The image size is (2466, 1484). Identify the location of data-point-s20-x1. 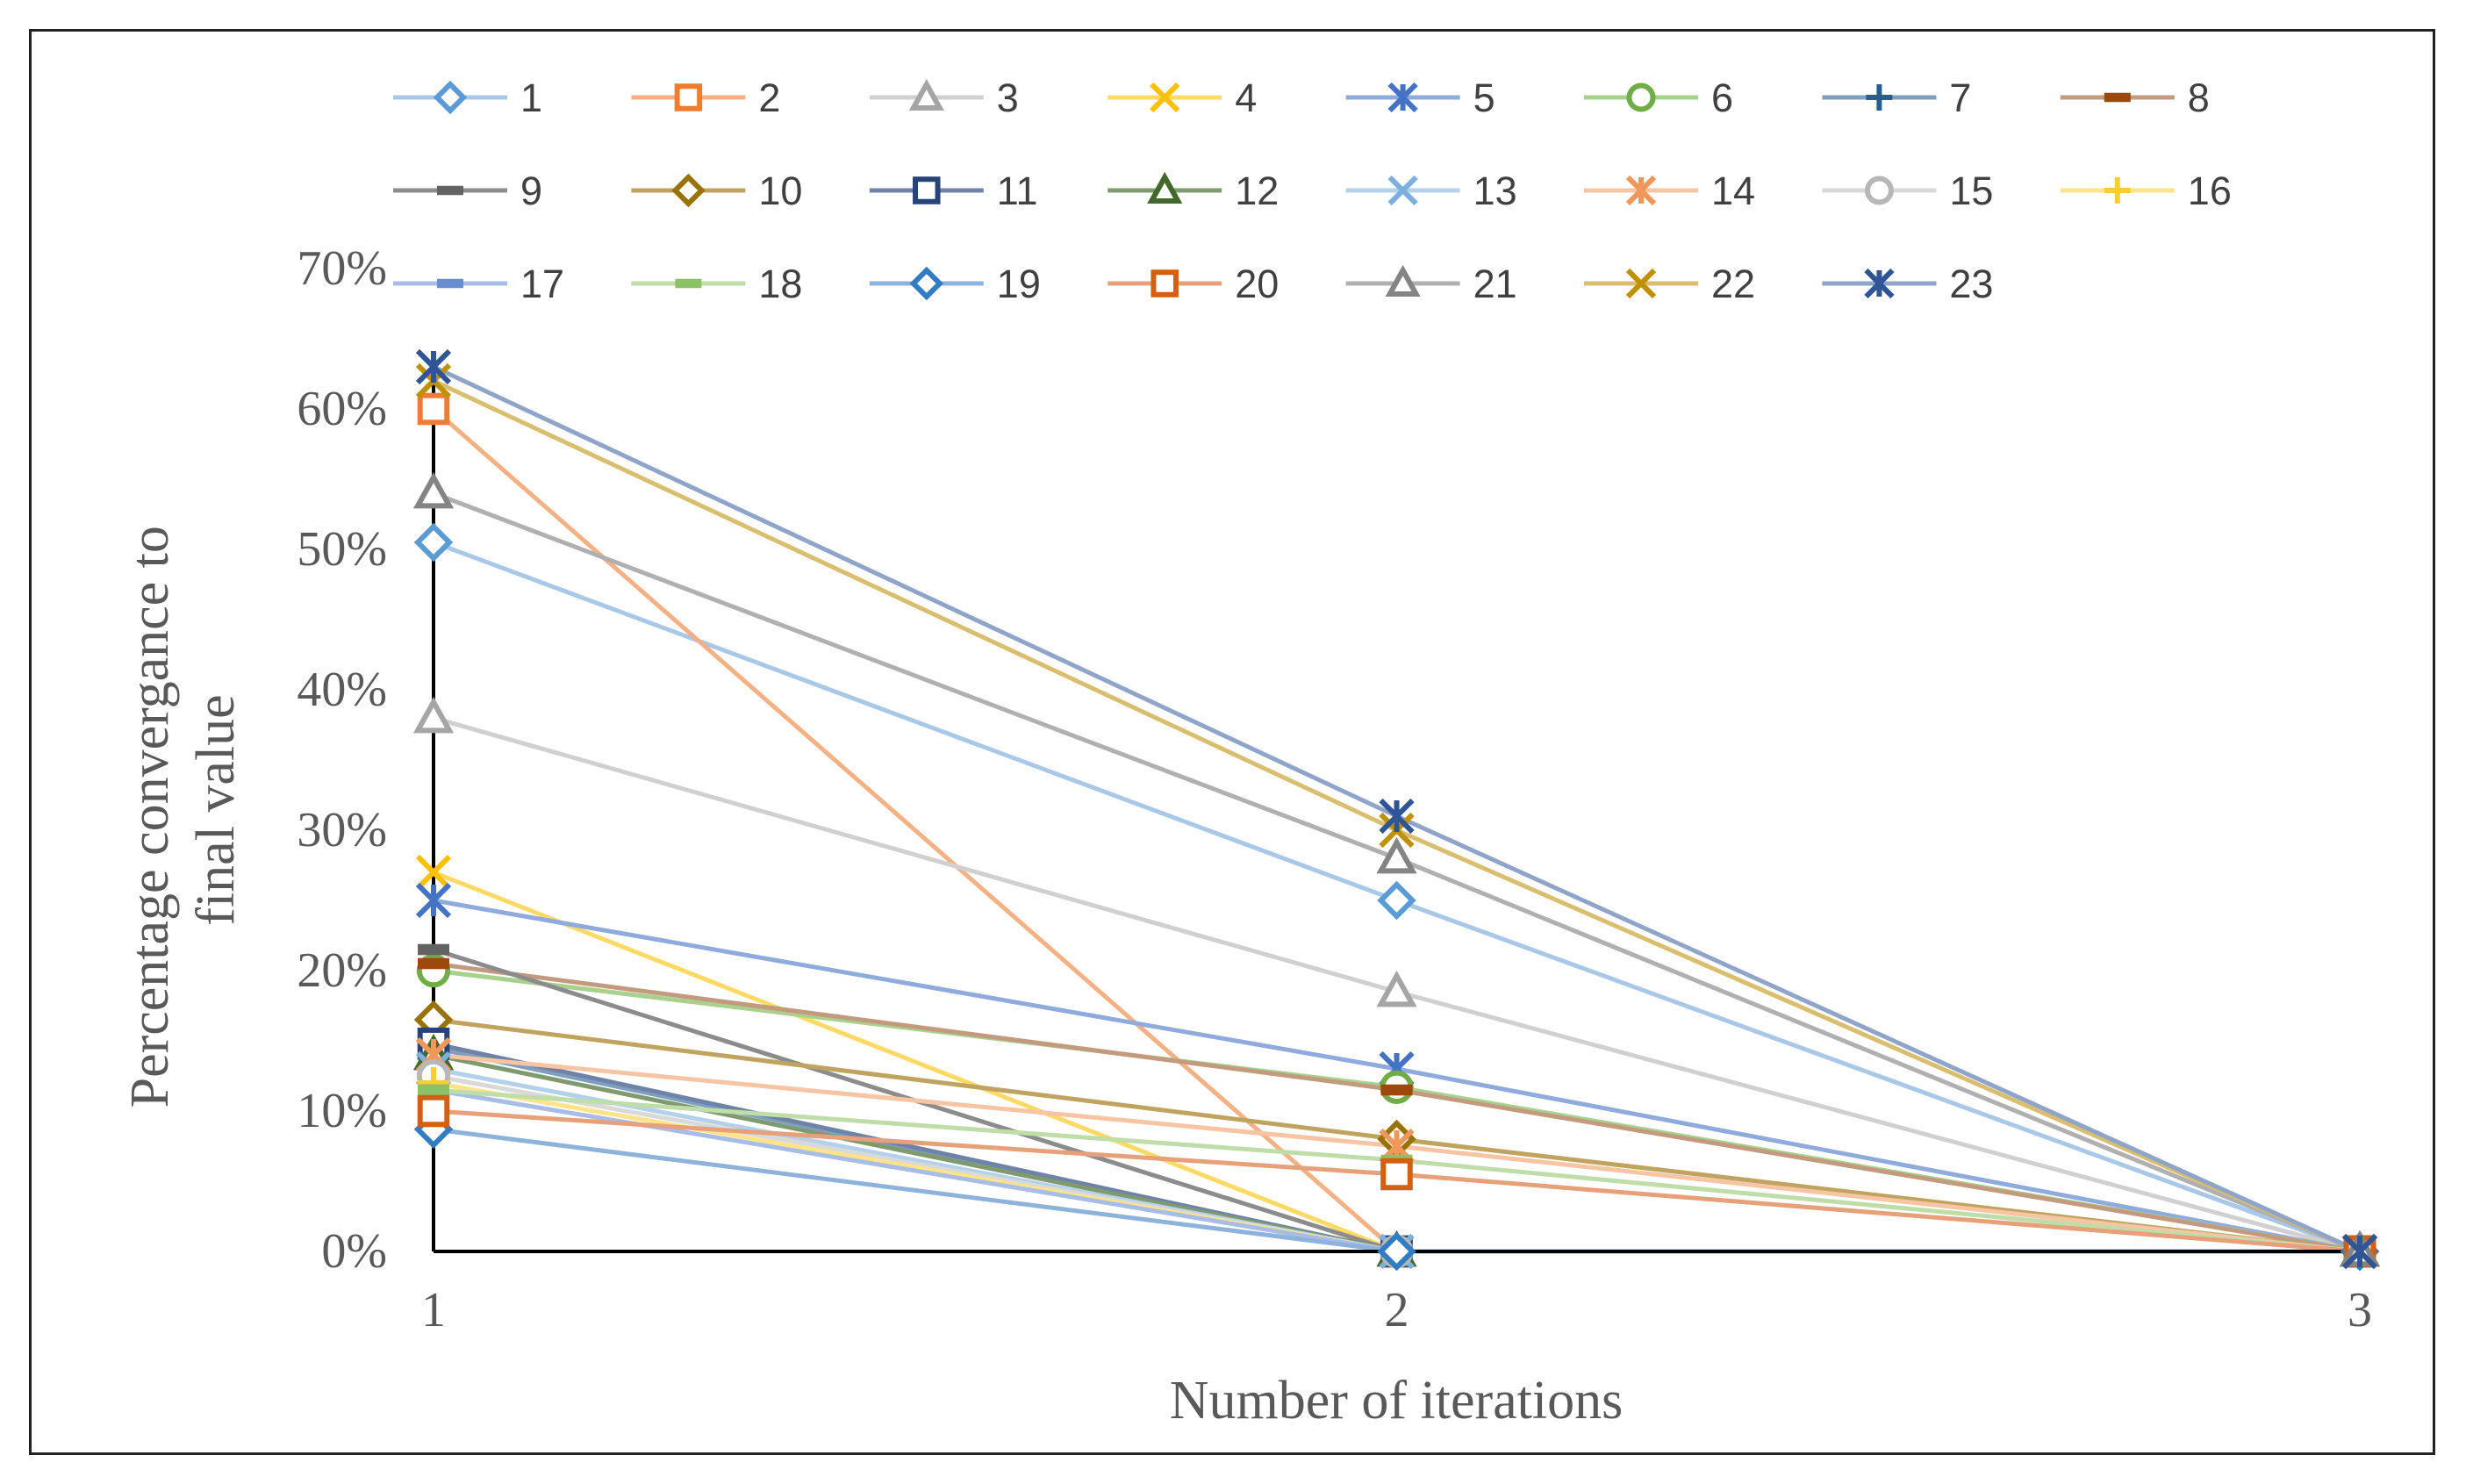
(433, 1111).